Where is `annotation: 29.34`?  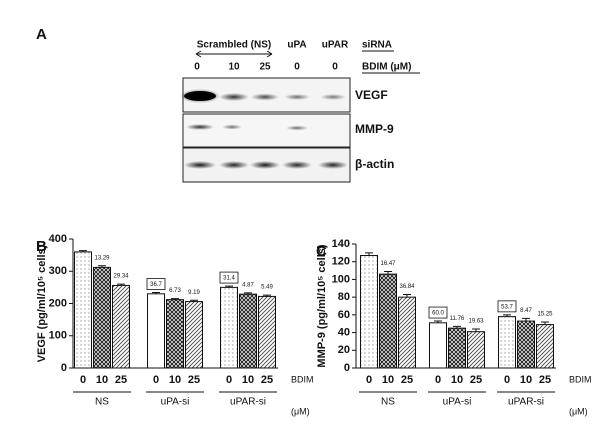 annotation: 29.34 is located at coordinates (121, 277).